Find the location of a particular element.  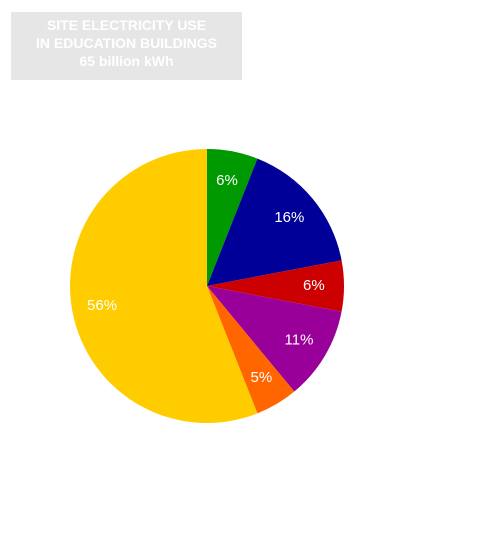

chart-title-line-1: SITE ELECTRICITY USE is located at coordinates (126, 25).